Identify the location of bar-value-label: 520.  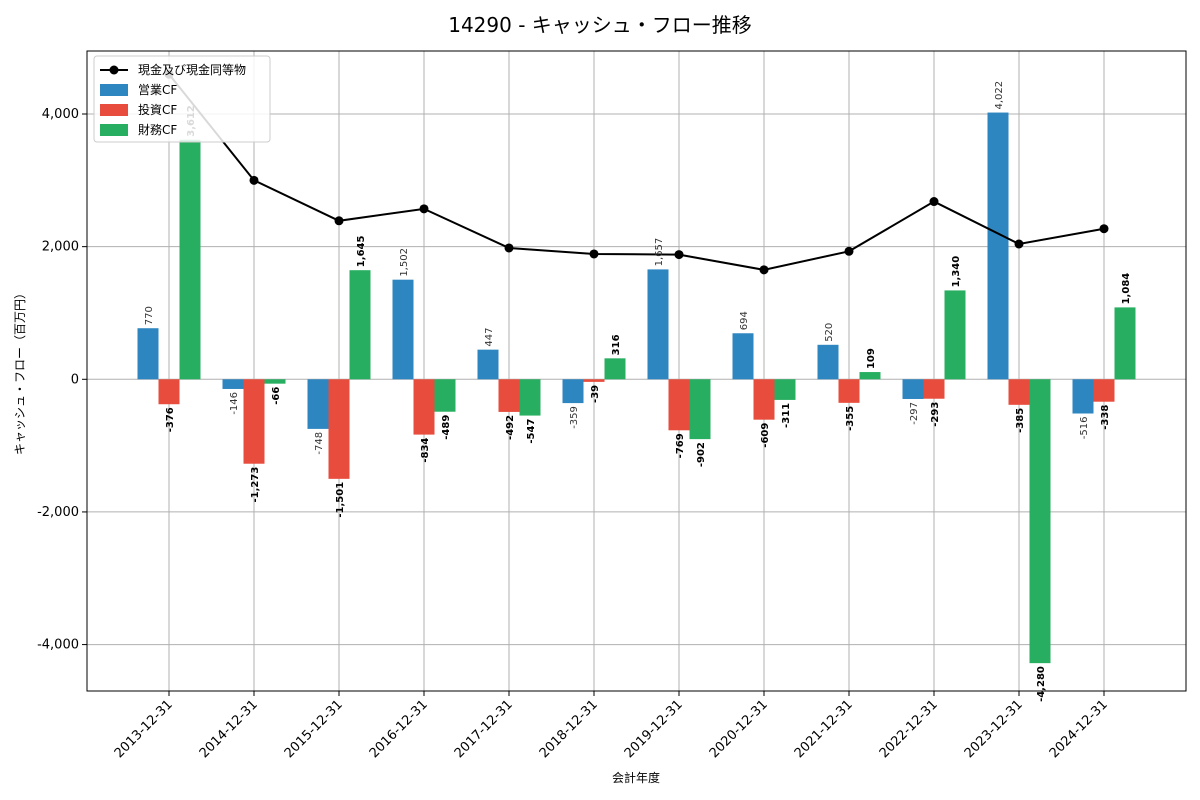
(829, 332).